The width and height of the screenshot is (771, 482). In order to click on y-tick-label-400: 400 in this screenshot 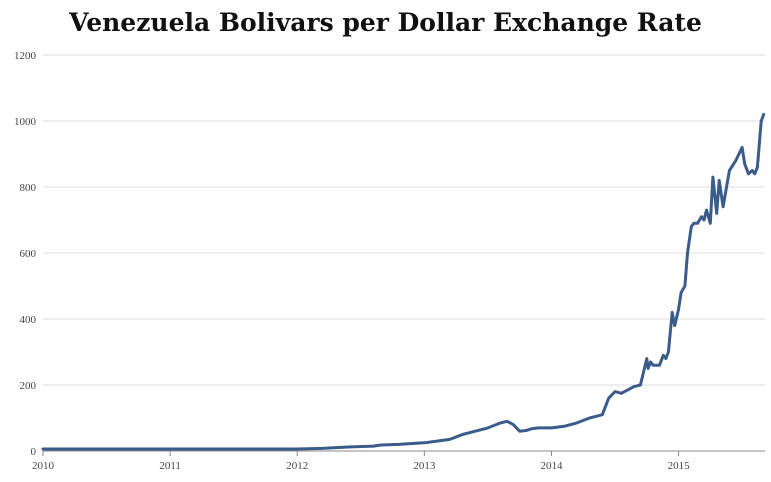, I will do `click(28, 320)`.